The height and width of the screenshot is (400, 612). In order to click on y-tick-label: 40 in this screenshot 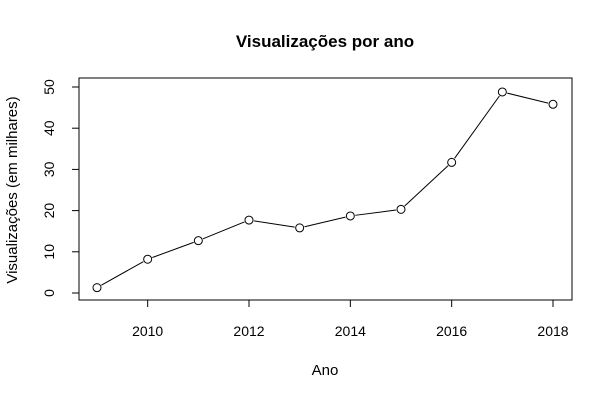, I will do `click(49, 128)`.